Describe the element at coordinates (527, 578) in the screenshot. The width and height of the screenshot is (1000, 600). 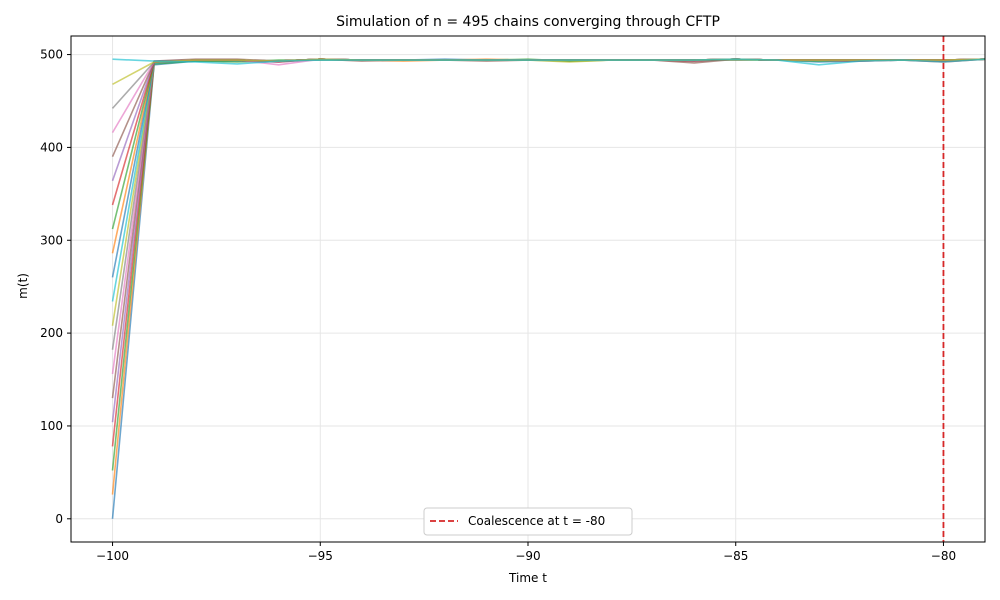
I see `x-axis-label: Time t` at that location.